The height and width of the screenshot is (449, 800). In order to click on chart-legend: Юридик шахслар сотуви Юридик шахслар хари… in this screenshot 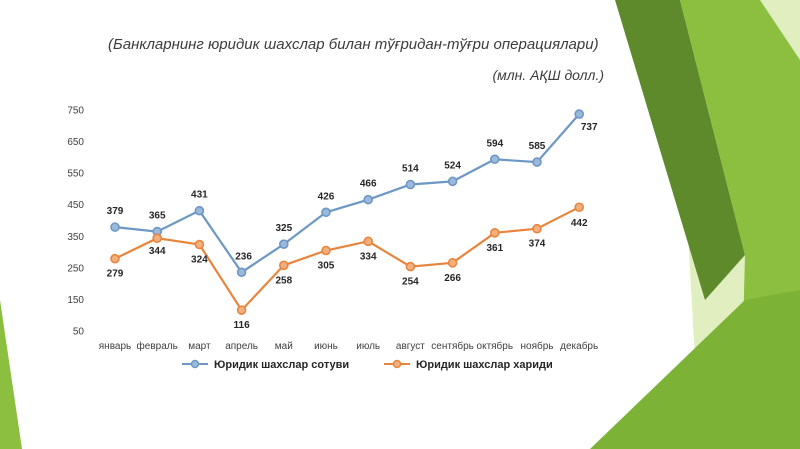, I will do `click(367, 365)`.